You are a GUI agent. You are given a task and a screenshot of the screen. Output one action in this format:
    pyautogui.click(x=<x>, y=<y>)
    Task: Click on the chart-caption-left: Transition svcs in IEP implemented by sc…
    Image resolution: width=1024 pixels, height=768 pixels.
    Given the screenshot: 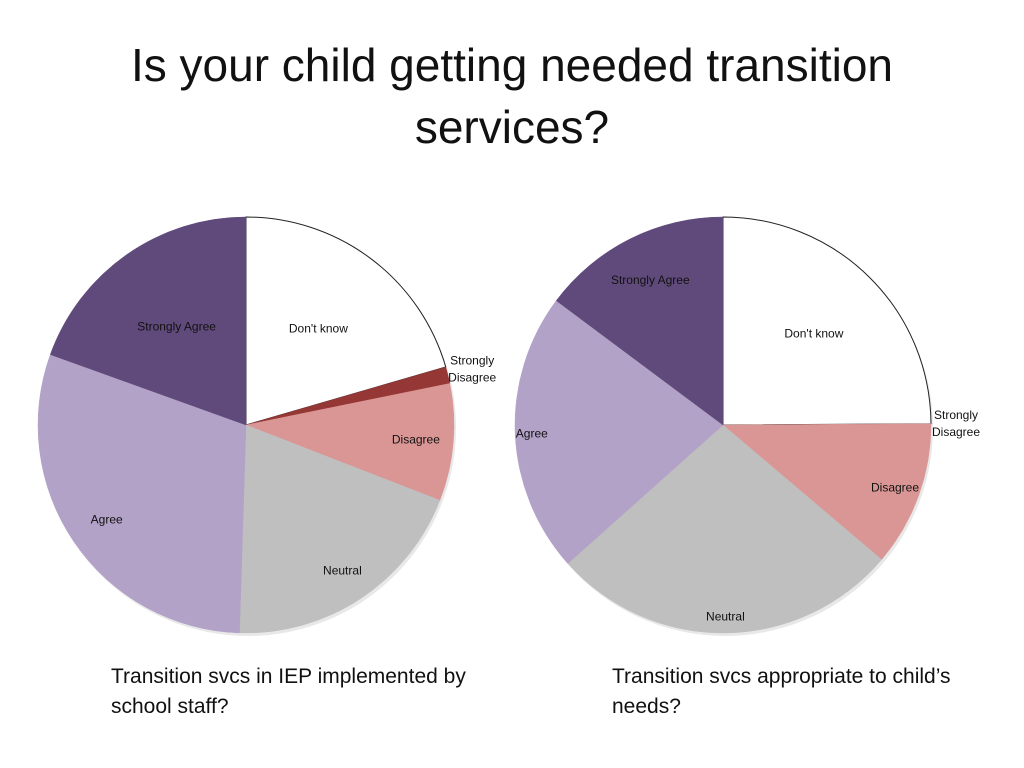 What is the action you would take?
    pyautogui.click(x=288, y=691)
    